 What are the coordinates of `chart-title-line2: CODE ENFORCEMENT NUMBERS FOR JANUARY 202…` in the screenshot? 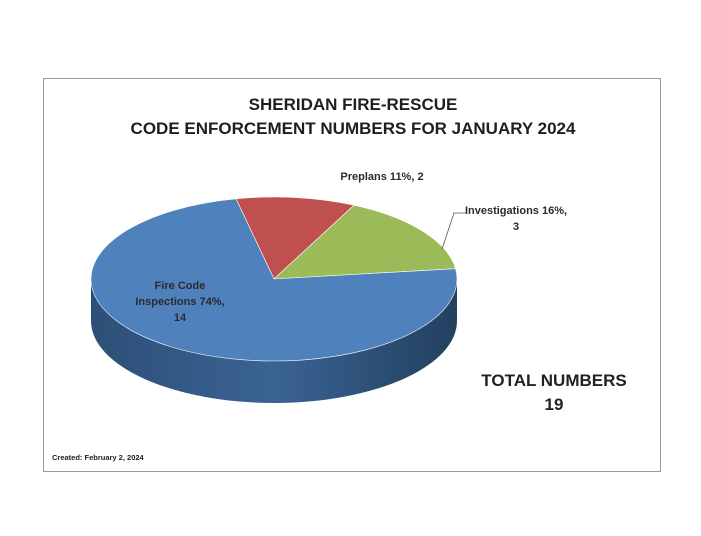 It's located at (353, 128).